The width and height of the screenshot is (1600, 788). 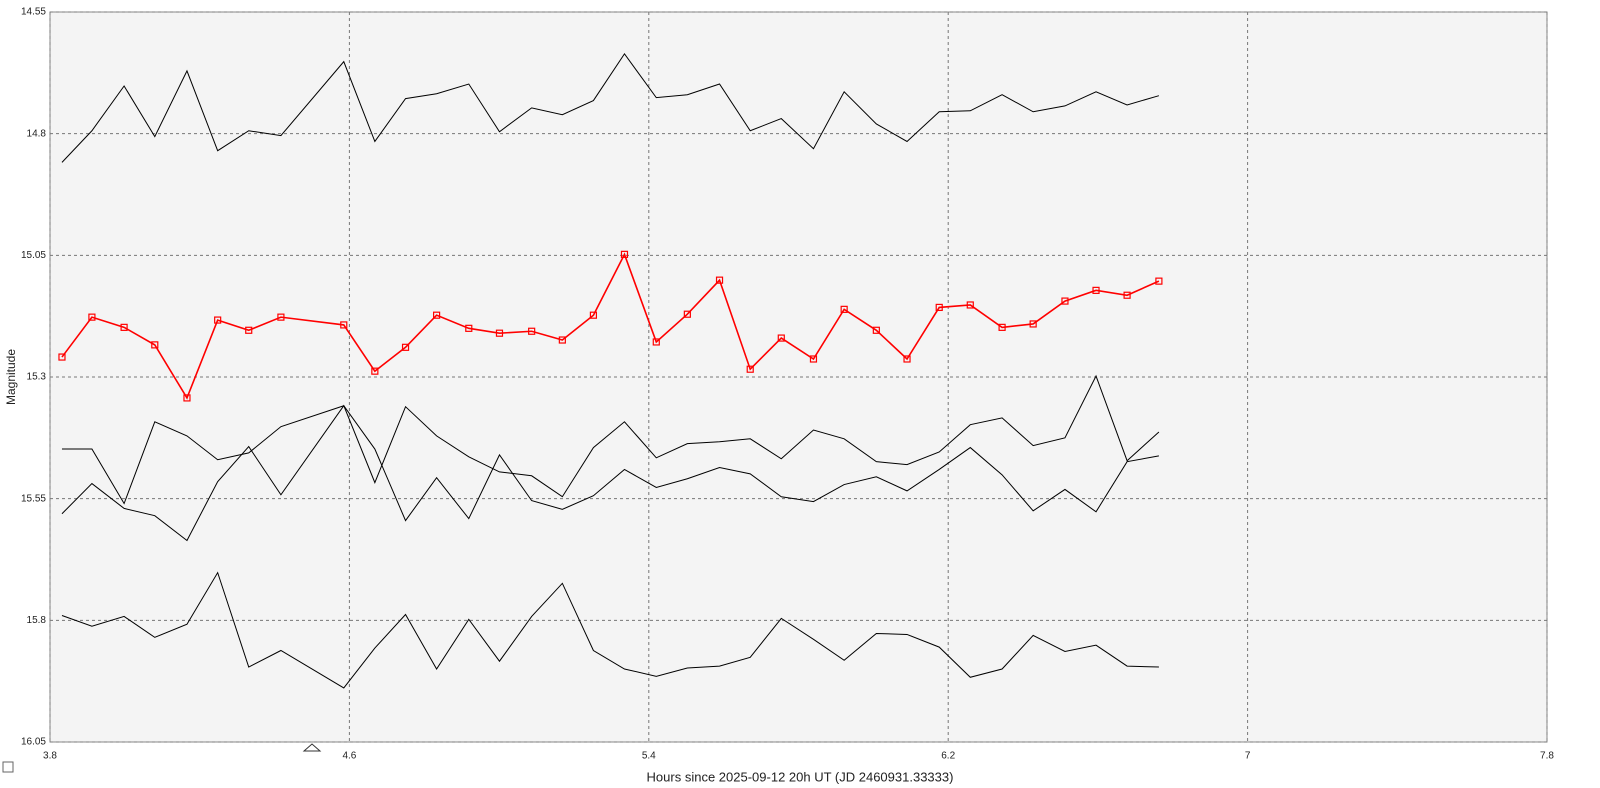 I want to click on y-axis-label: Magnitude, so click(x=11, y=377).